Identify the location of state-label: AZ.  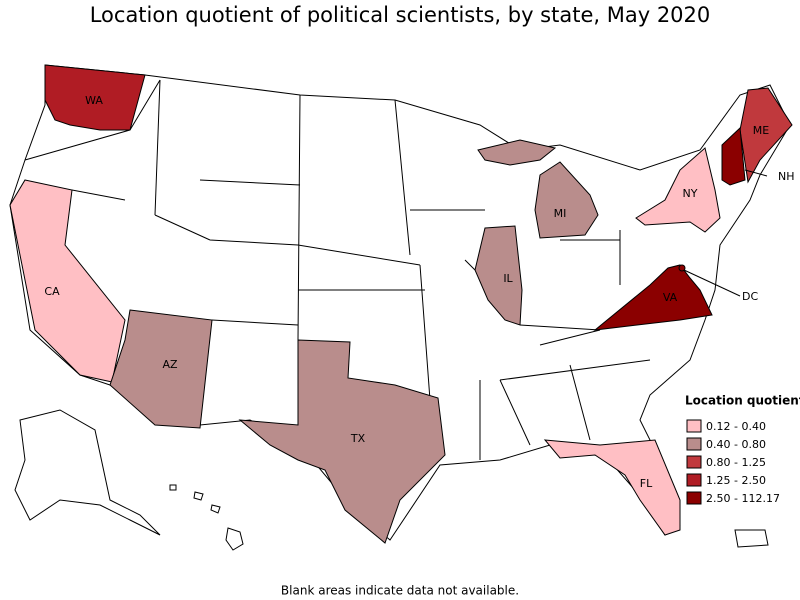
(170, 364).